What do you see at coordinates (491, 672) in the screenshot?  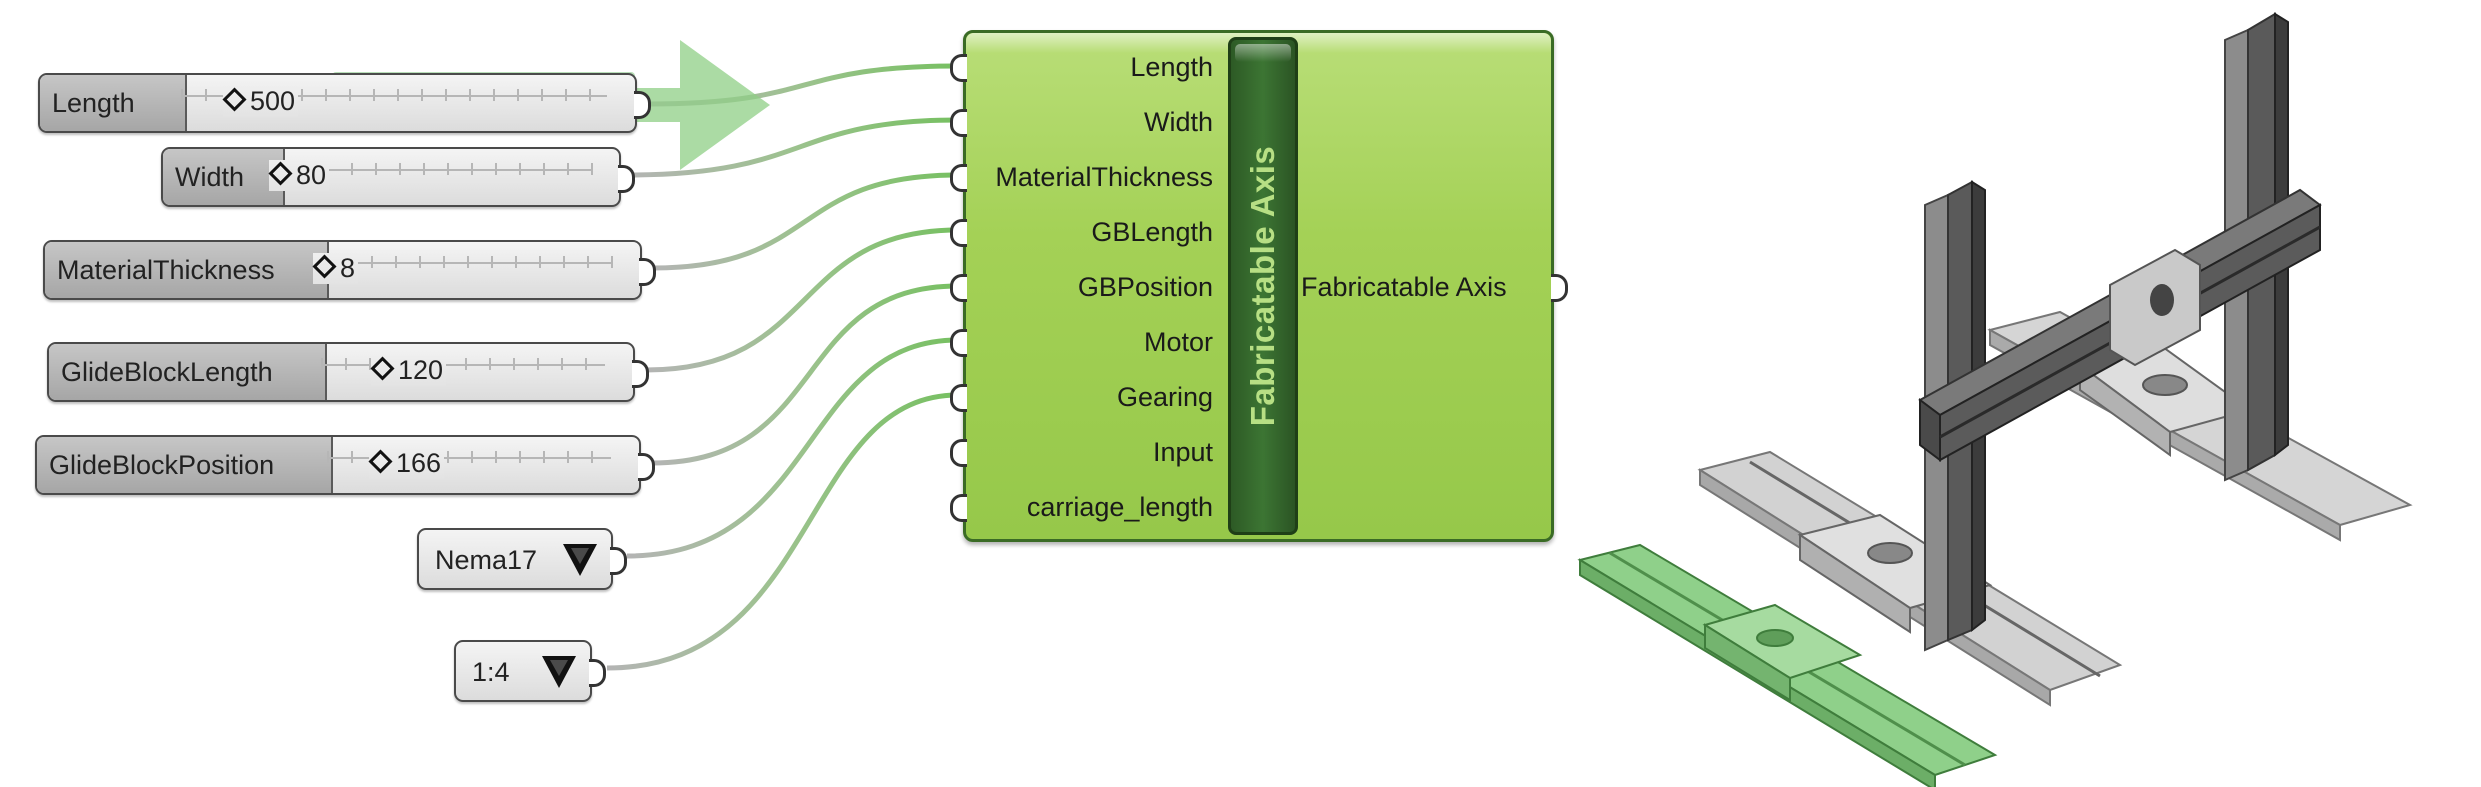 I see `value-list-text: 1:4` at bounding box center [491, 672].